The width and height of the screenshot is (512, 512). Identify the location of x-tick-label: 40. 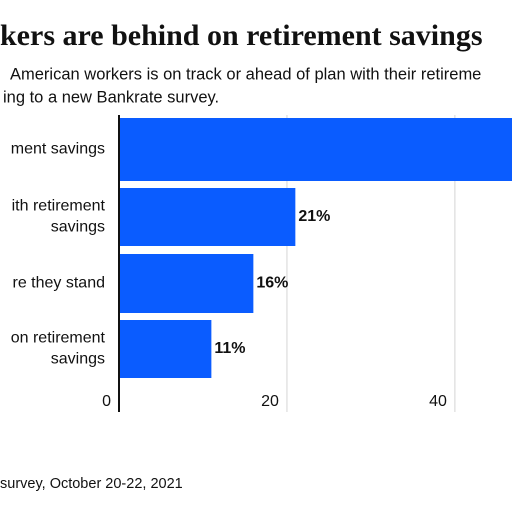
(438, 401).